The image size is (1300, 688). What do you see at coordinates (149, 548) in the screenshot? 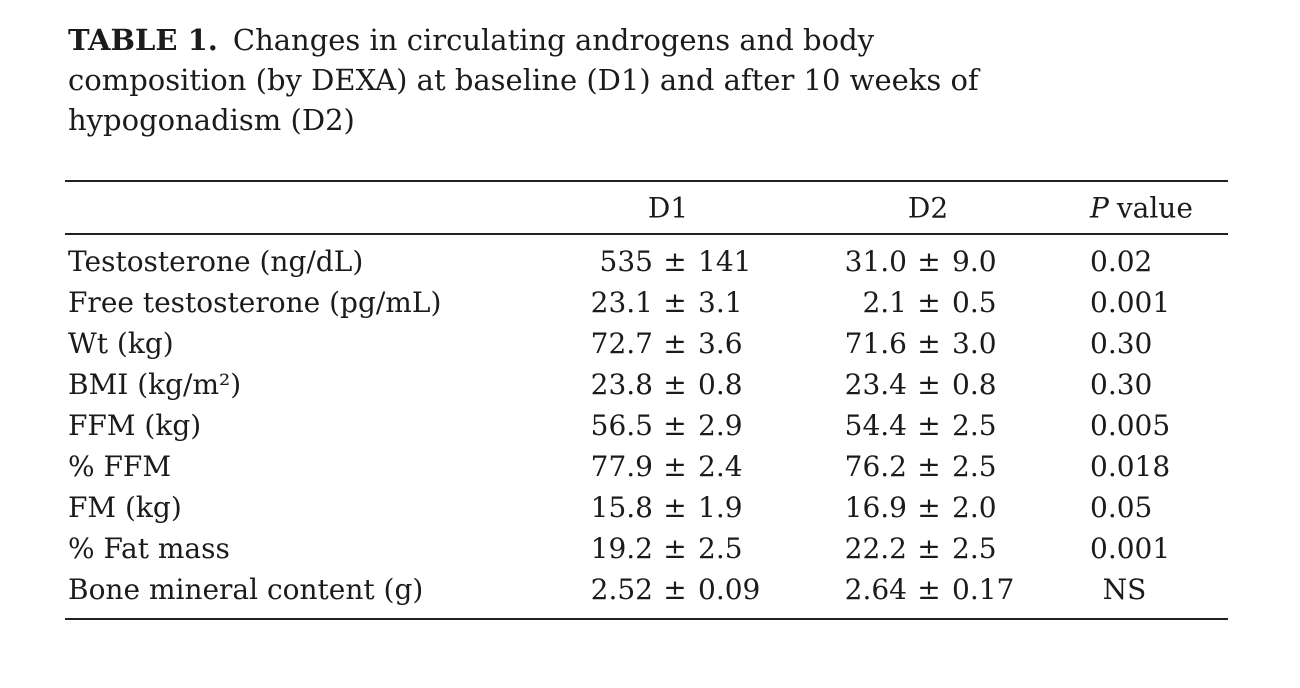
I see `row-label: % Fat mass` at bounding box center [149, 548].